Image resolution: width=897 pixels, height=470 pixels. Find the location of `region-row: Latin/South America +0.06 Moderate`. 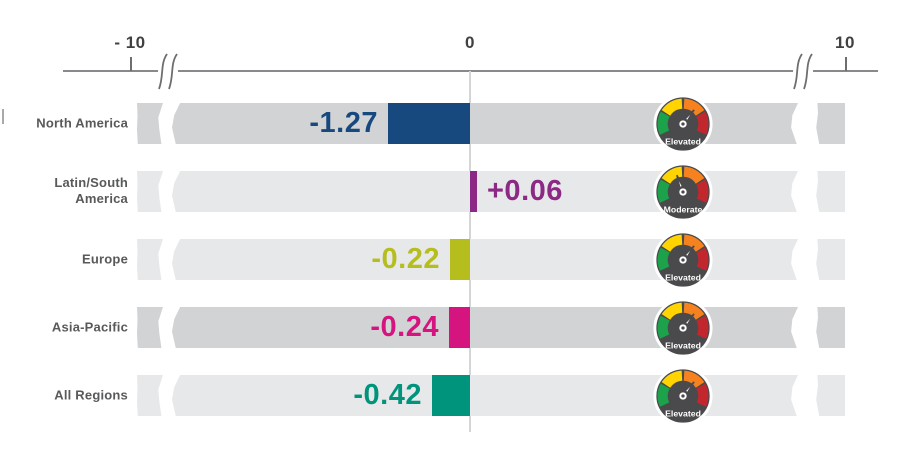

region-row: Latin/South America +0.06 Moderate is located at coordinates (448, 192).